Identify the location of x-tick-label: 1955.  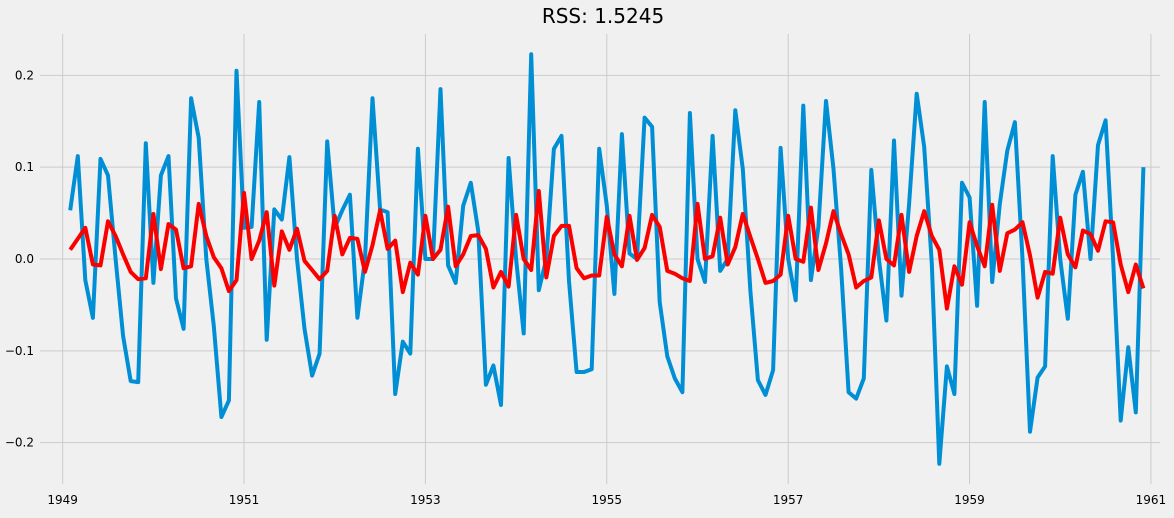
(607, 500).